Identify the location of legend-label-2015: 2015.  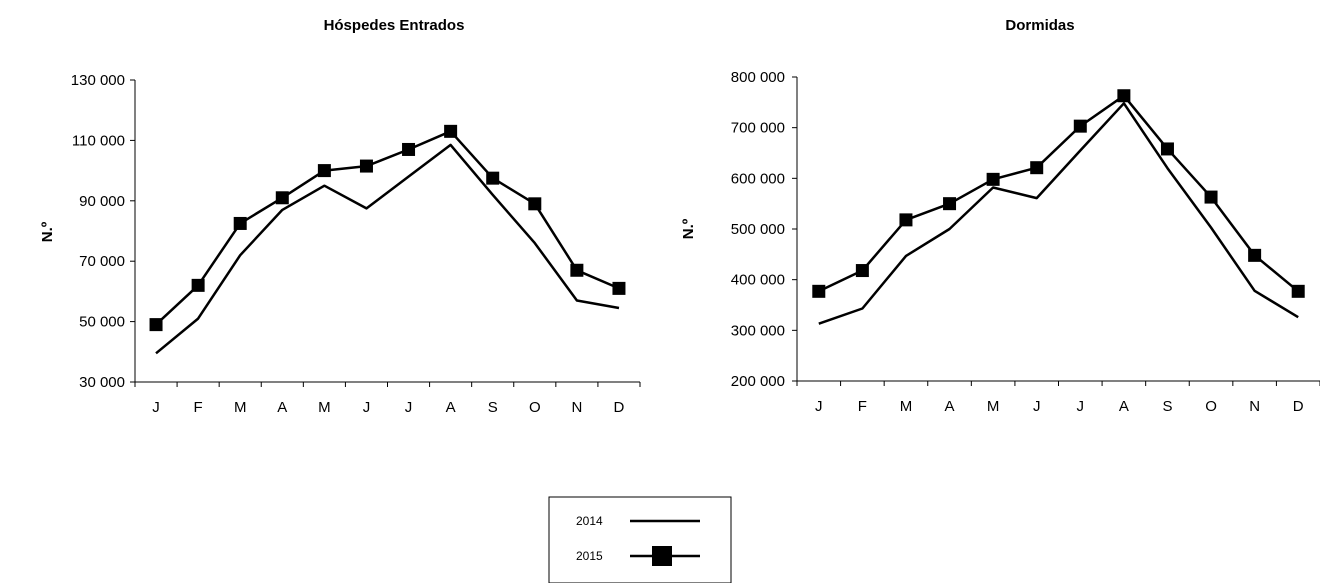
(589, 556).